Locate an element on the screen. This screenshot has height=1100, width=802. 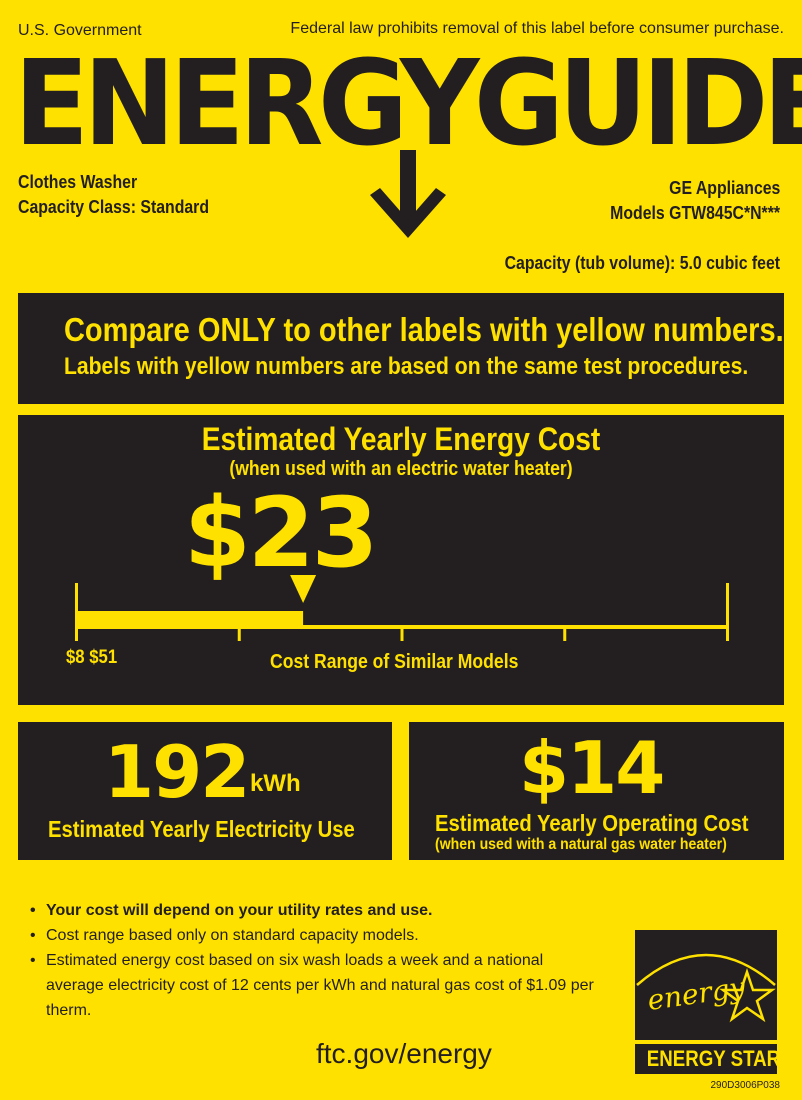
model-numbers: Models GTW845C*N*** is located at coordinates (695, 213).